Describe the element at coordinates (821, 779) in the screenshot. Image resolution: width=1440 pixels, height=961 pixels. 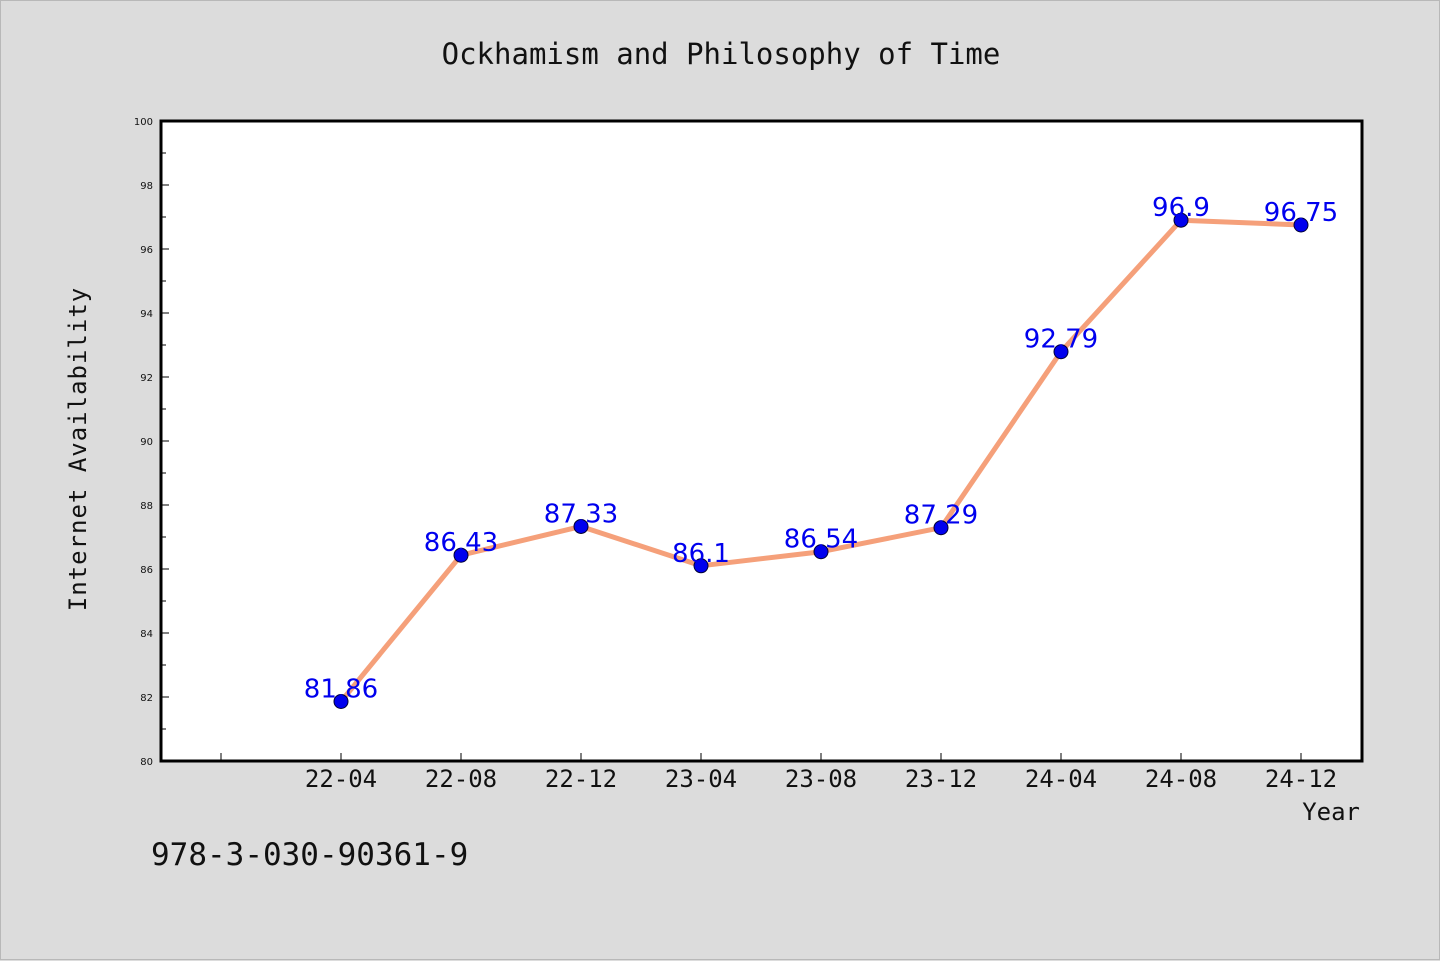
I see `x-tick-label: 23-08` at that location.